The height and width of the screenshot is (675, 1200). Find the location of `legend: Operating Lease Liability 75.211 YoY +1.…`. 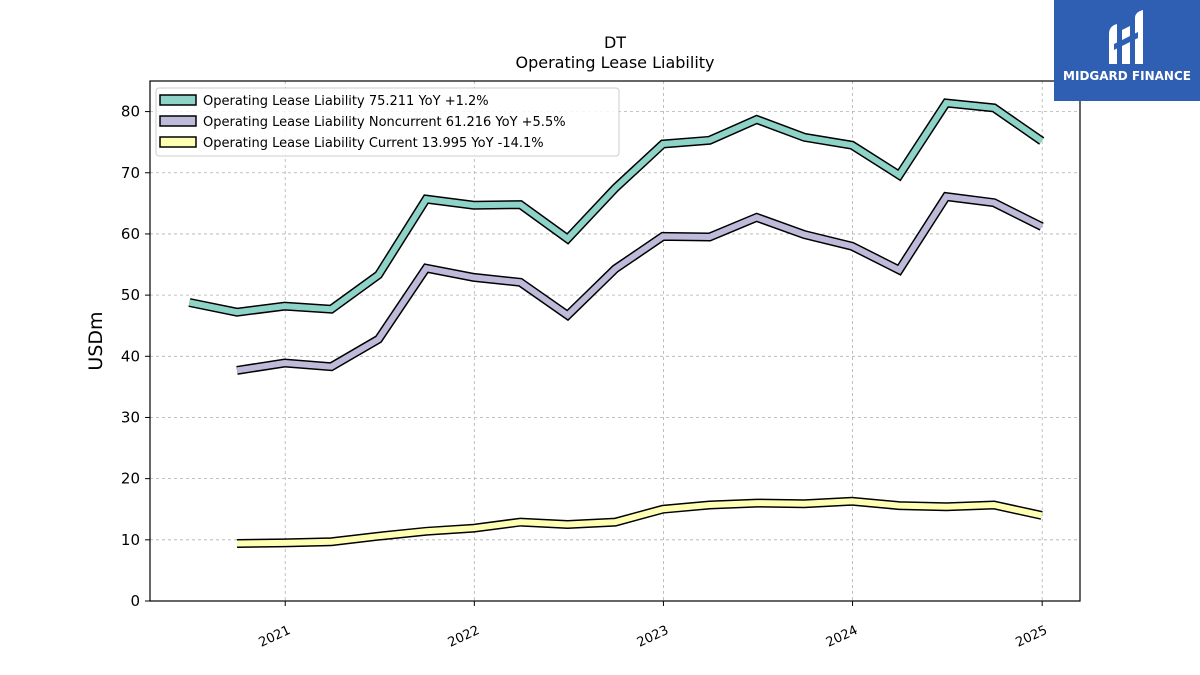

legend: Operating Lease Liability 75.211 YoY +1.… is located at coordinates (387, 122).